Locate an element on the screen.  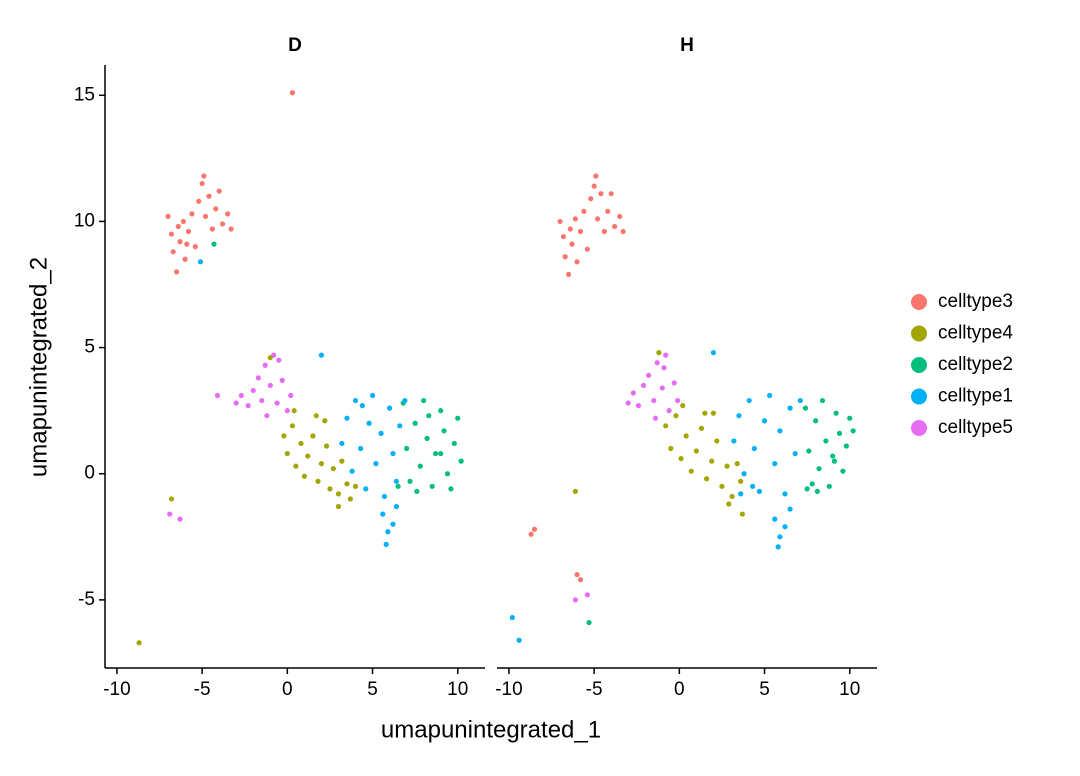
legend-label: celltype1 is located at coordinates (975, 396).